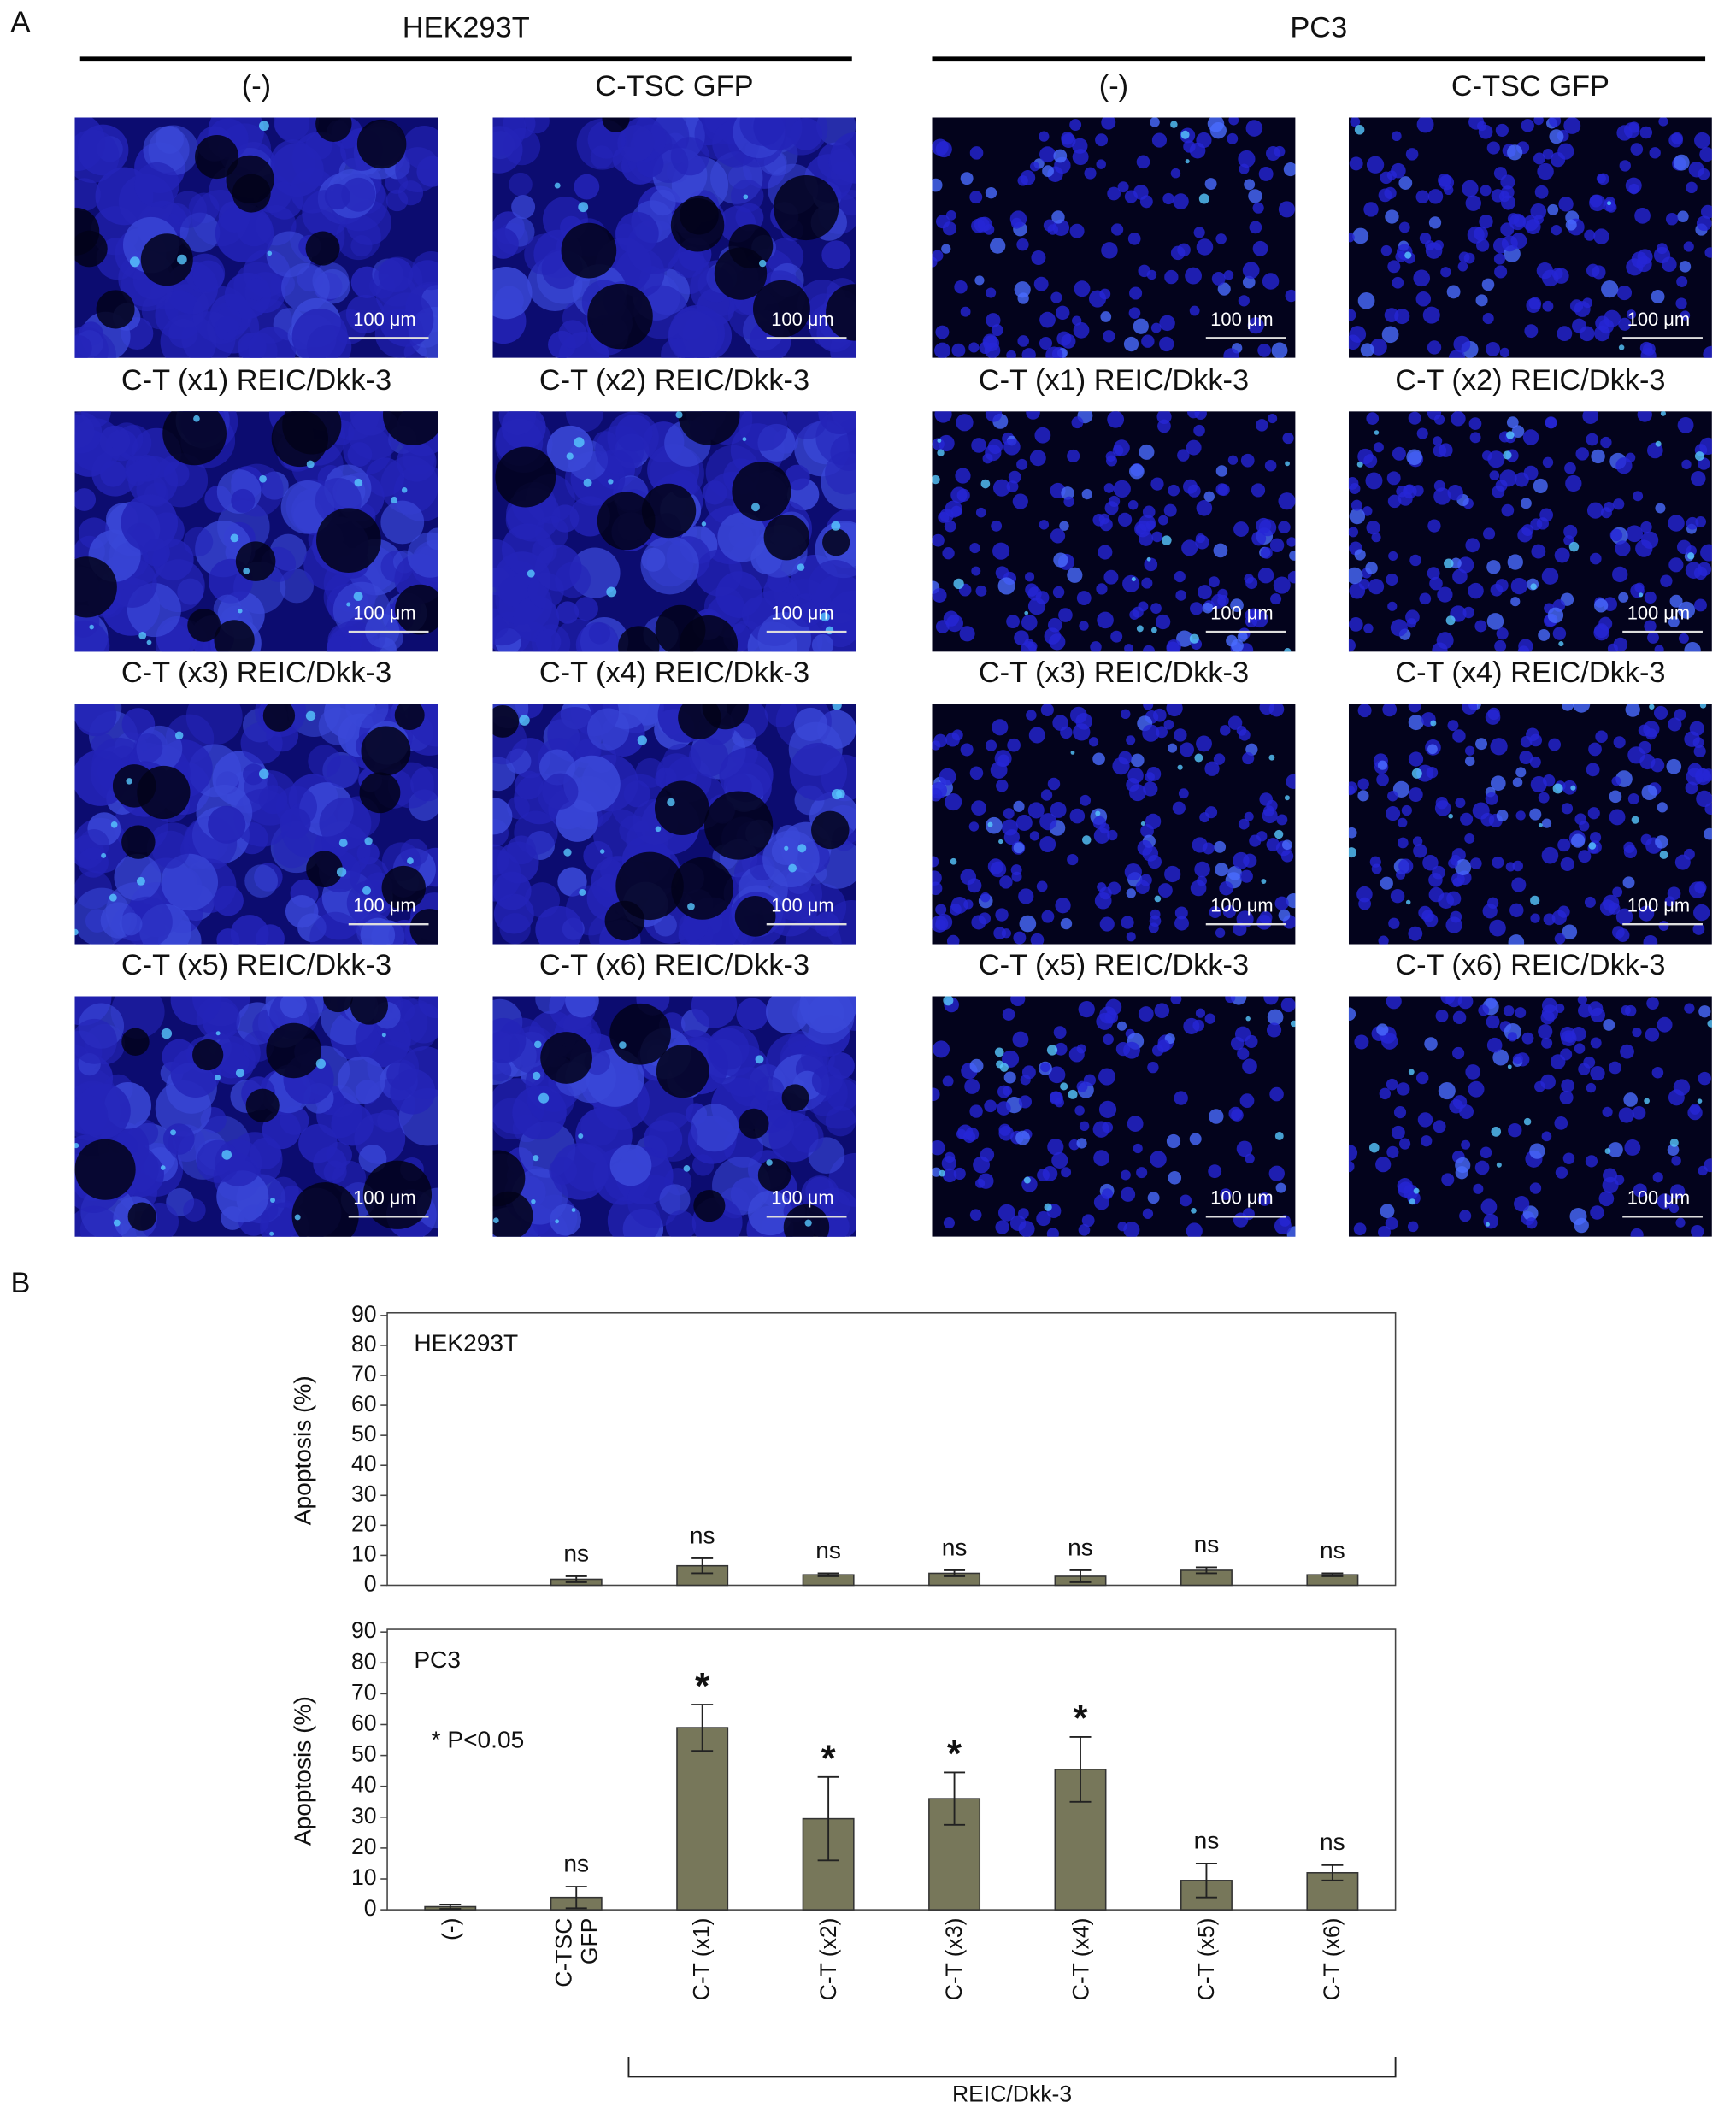  I want to click on y-tick-label: 70, so click(364, 1374).